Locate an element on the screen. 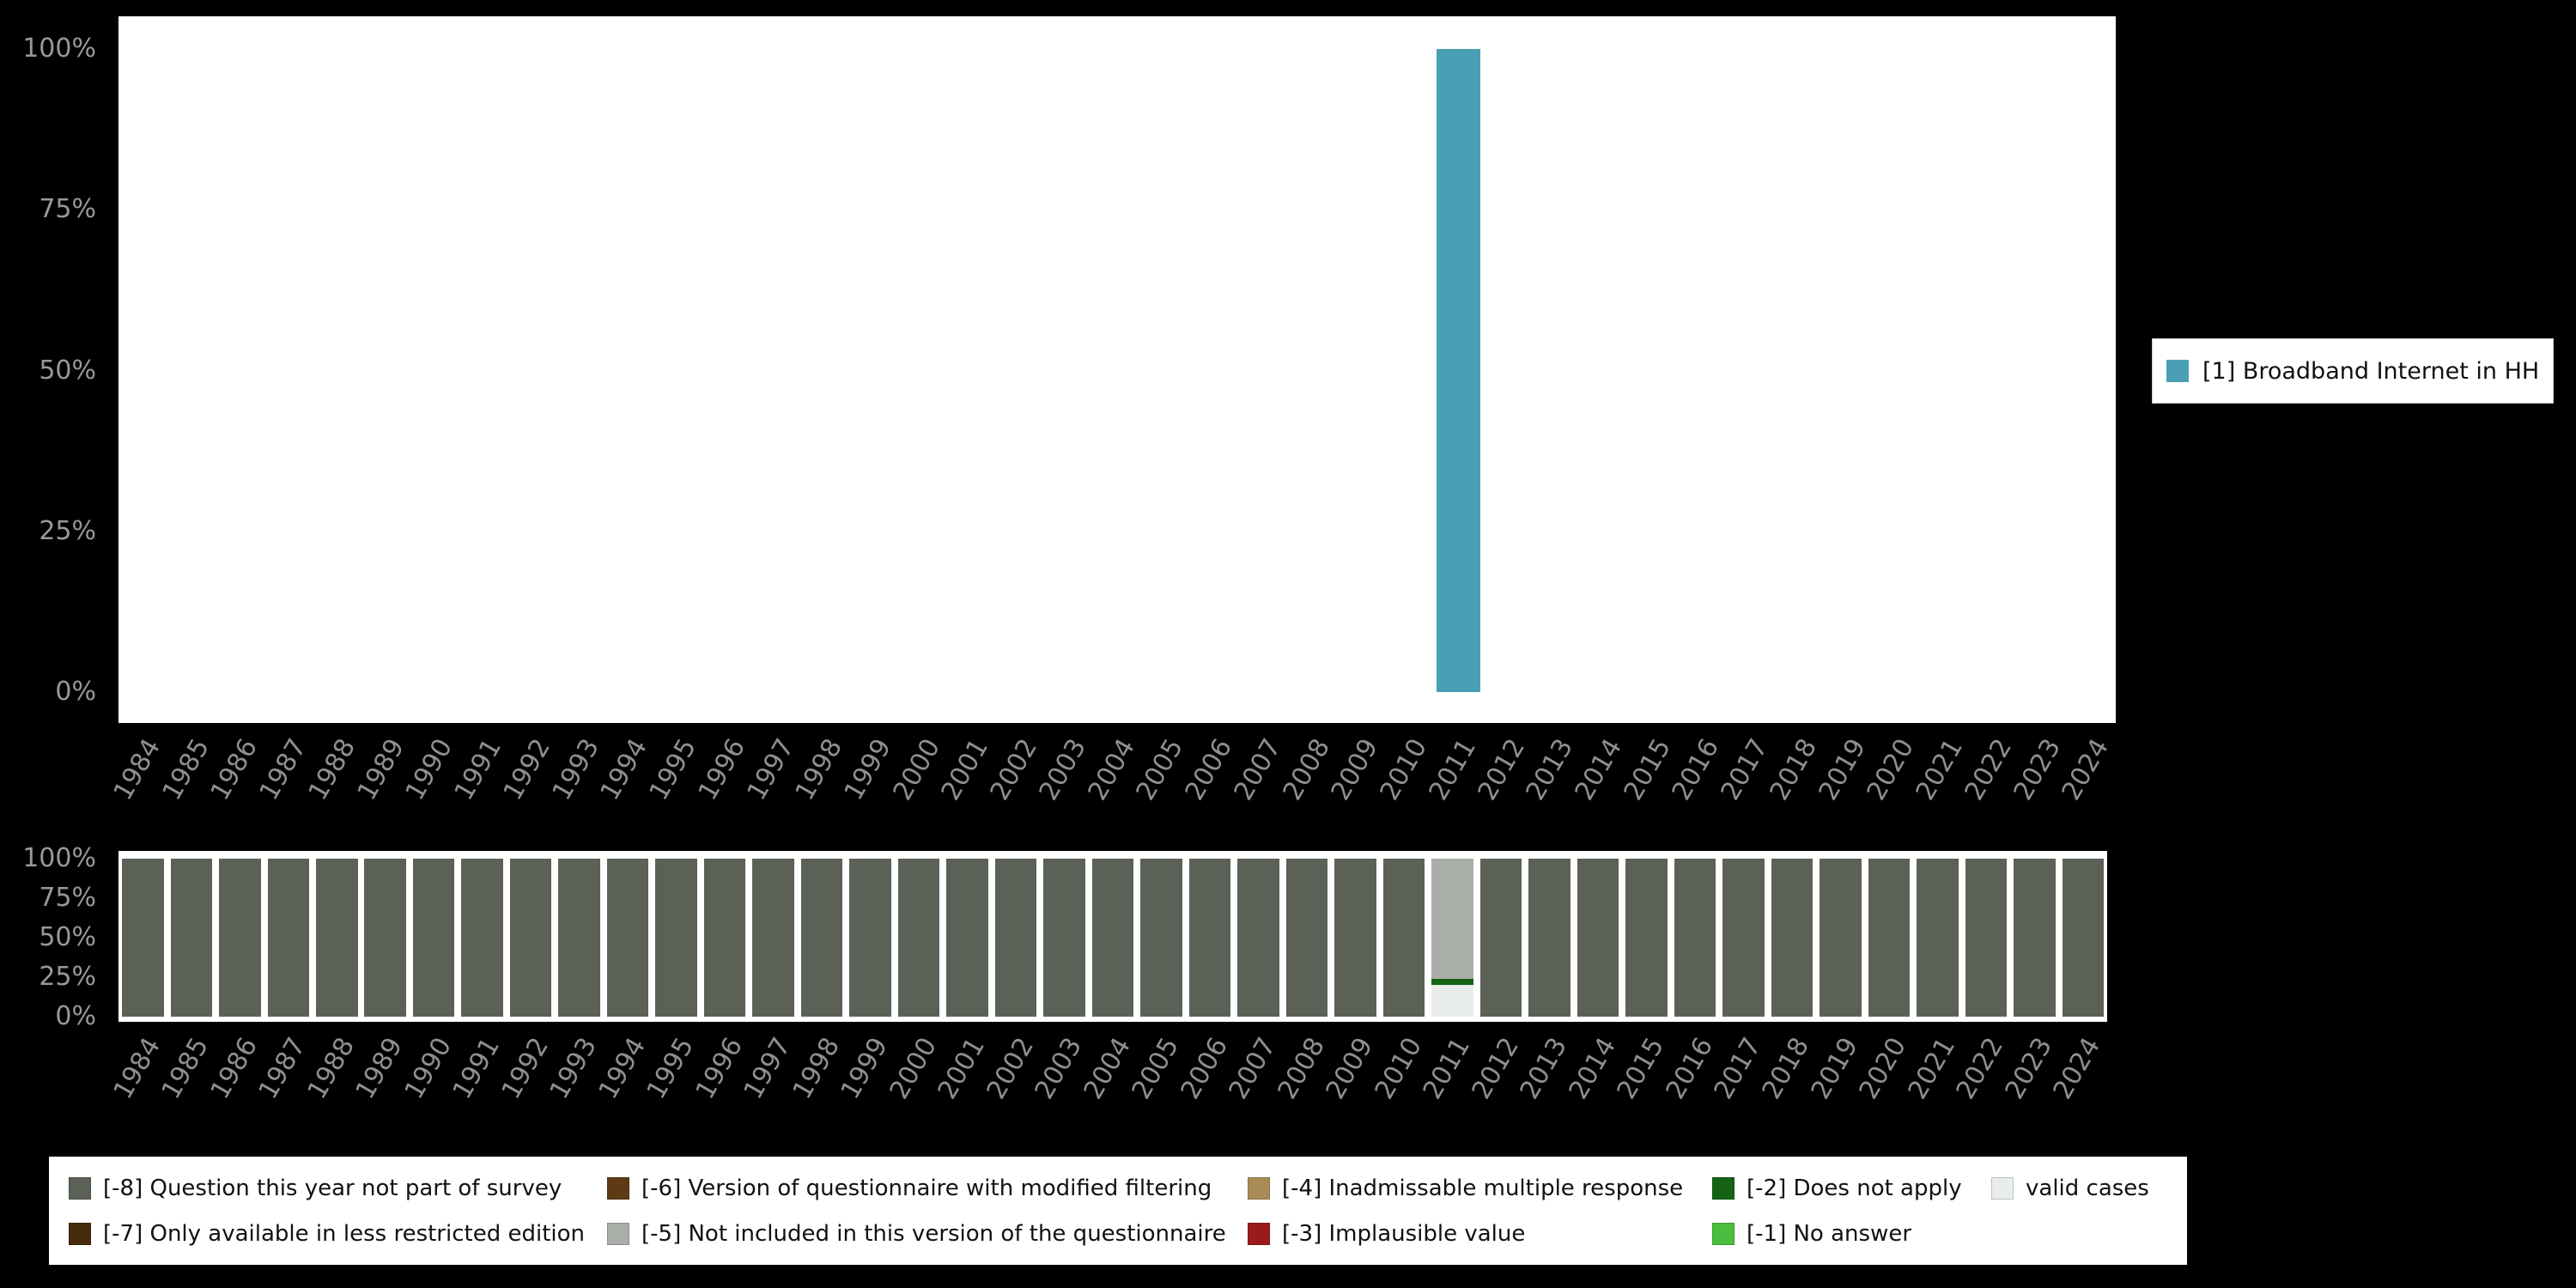 This screenshot has width=2576, height=1288. legend-item: [-2] Does not apply is located at coordinates (1851, 1188).